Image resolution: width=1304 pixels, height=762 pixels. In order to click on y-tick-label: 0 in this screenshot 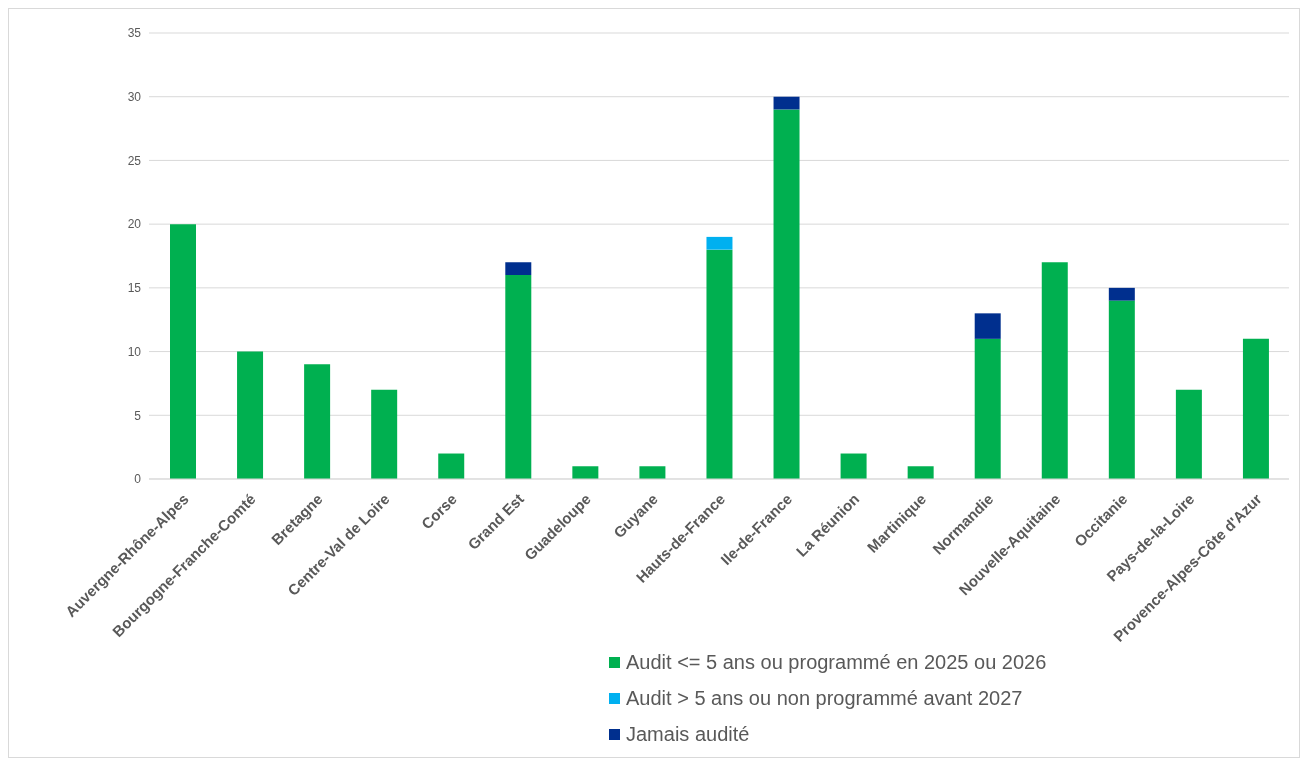, I will do `click(138, 479)`.